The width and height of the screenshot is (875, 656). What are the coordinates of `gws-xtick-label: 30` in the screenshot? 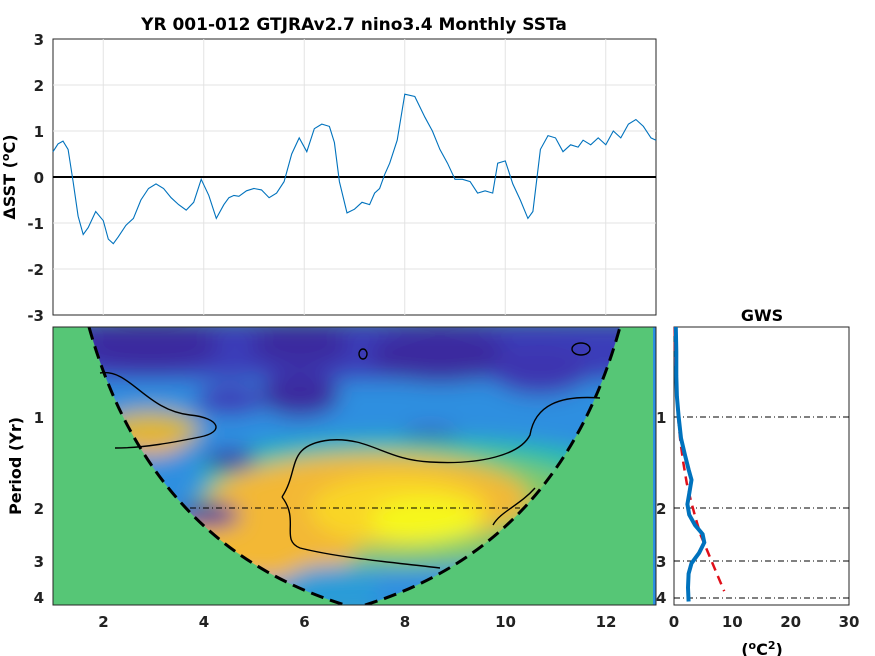 It's located at (849, 622).